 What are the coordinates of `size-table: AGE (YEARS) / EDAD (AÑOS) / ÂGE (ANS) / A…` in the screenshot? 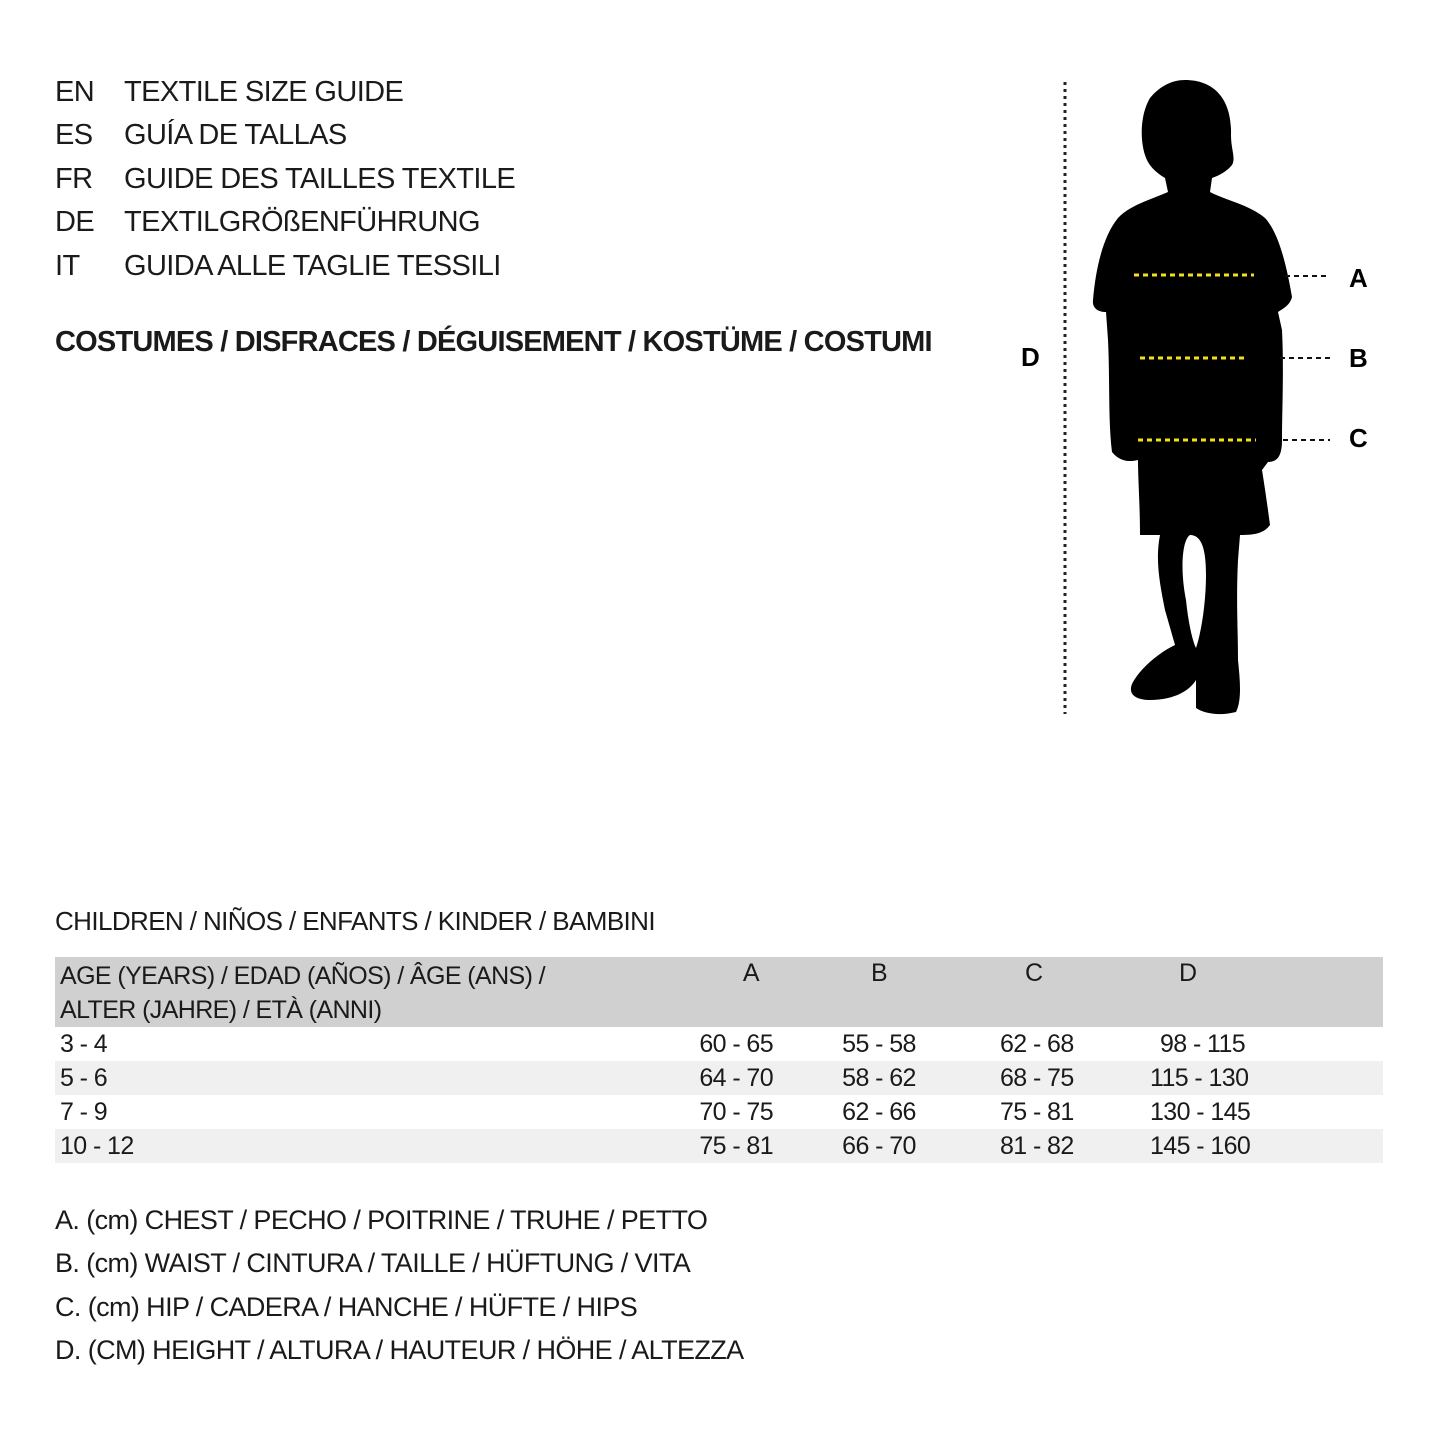 It's located at (719, 1060).